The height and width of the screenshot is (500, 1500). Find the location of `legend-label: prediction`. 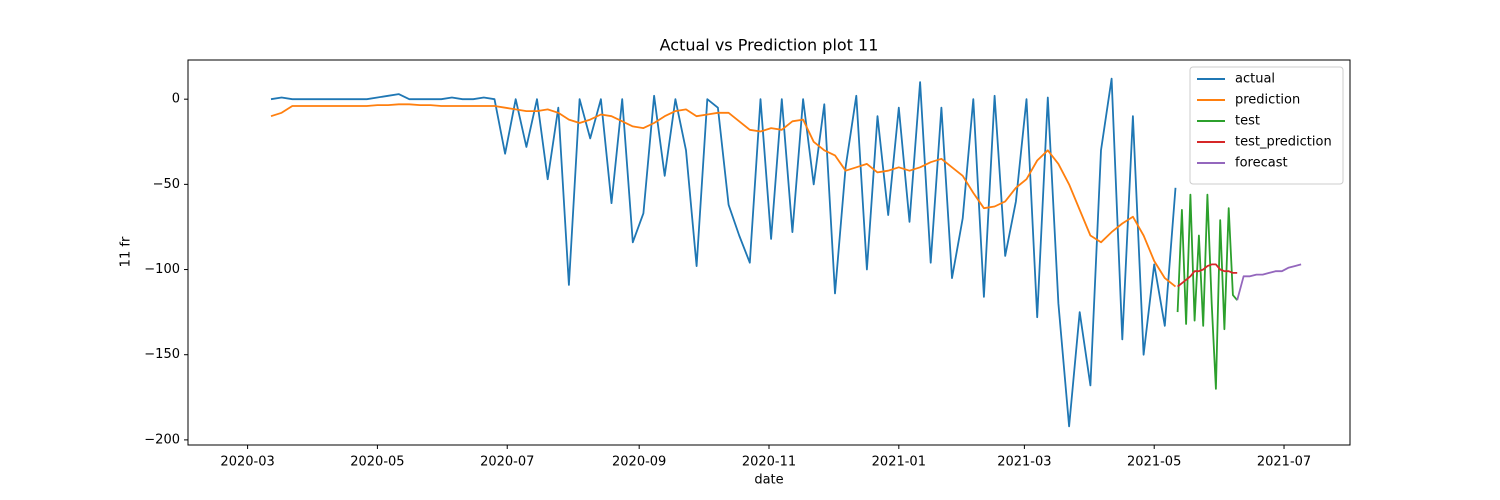

legend-label: prediction is located at coordinates (1267, 100).